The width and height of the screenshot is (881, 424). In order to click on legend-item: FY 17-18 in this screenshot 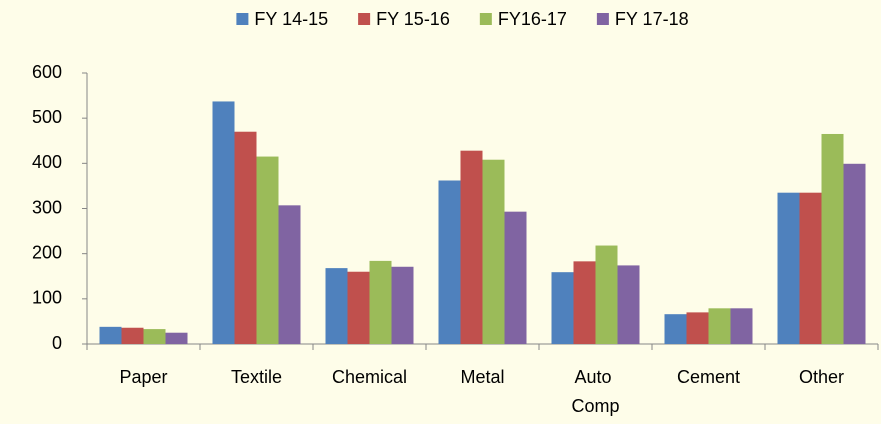, I will do `click(642, 19)`.